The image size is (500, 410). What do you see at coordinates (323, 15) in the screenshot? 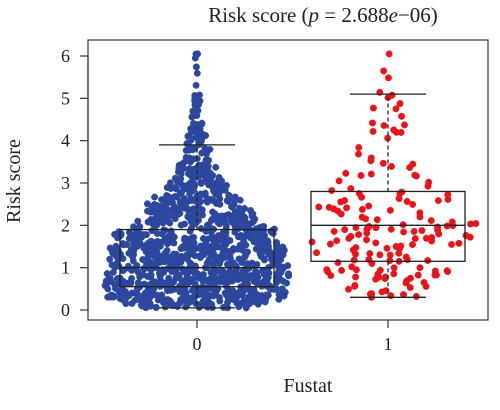
I see `chart-title: Risk score (p = 2.688e−06)` at bounding box center [323, 15].